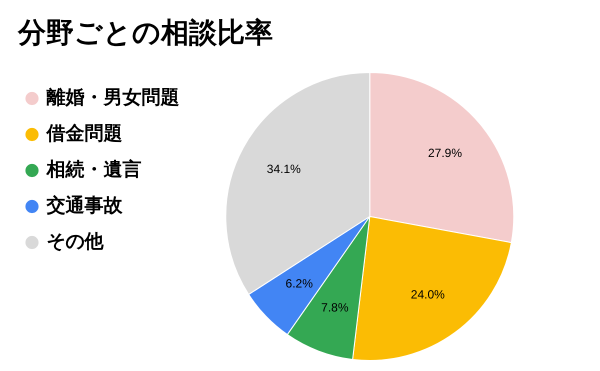  Describe the element at coordinates (113, 97) in the screenshot. I see `legend-label: 離婚・男女問題` at that location.